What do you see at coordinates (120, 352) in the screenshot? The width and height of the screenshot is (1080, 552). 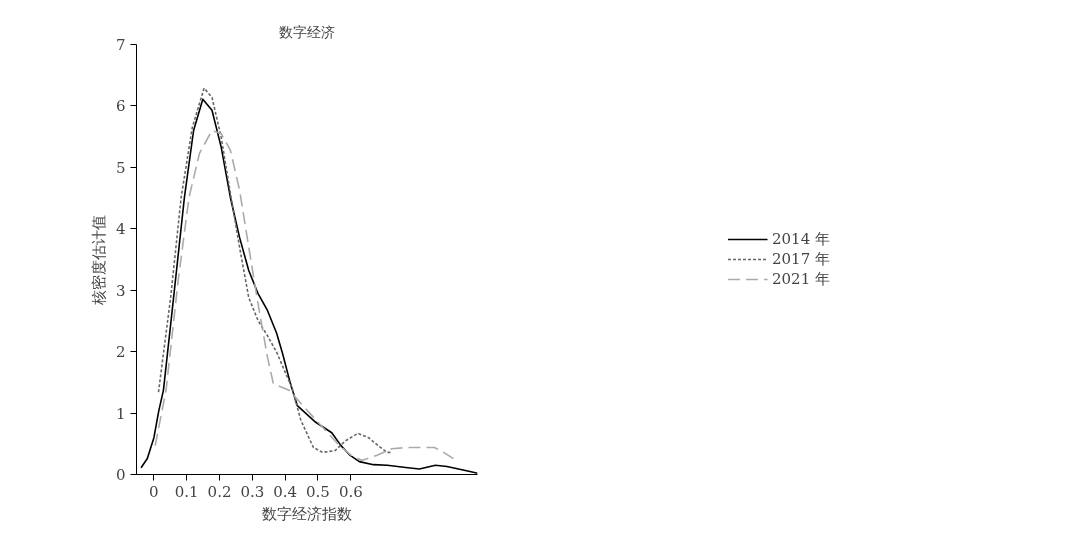 I see `y-tick-label: 2` at bounding box center [120, 352].